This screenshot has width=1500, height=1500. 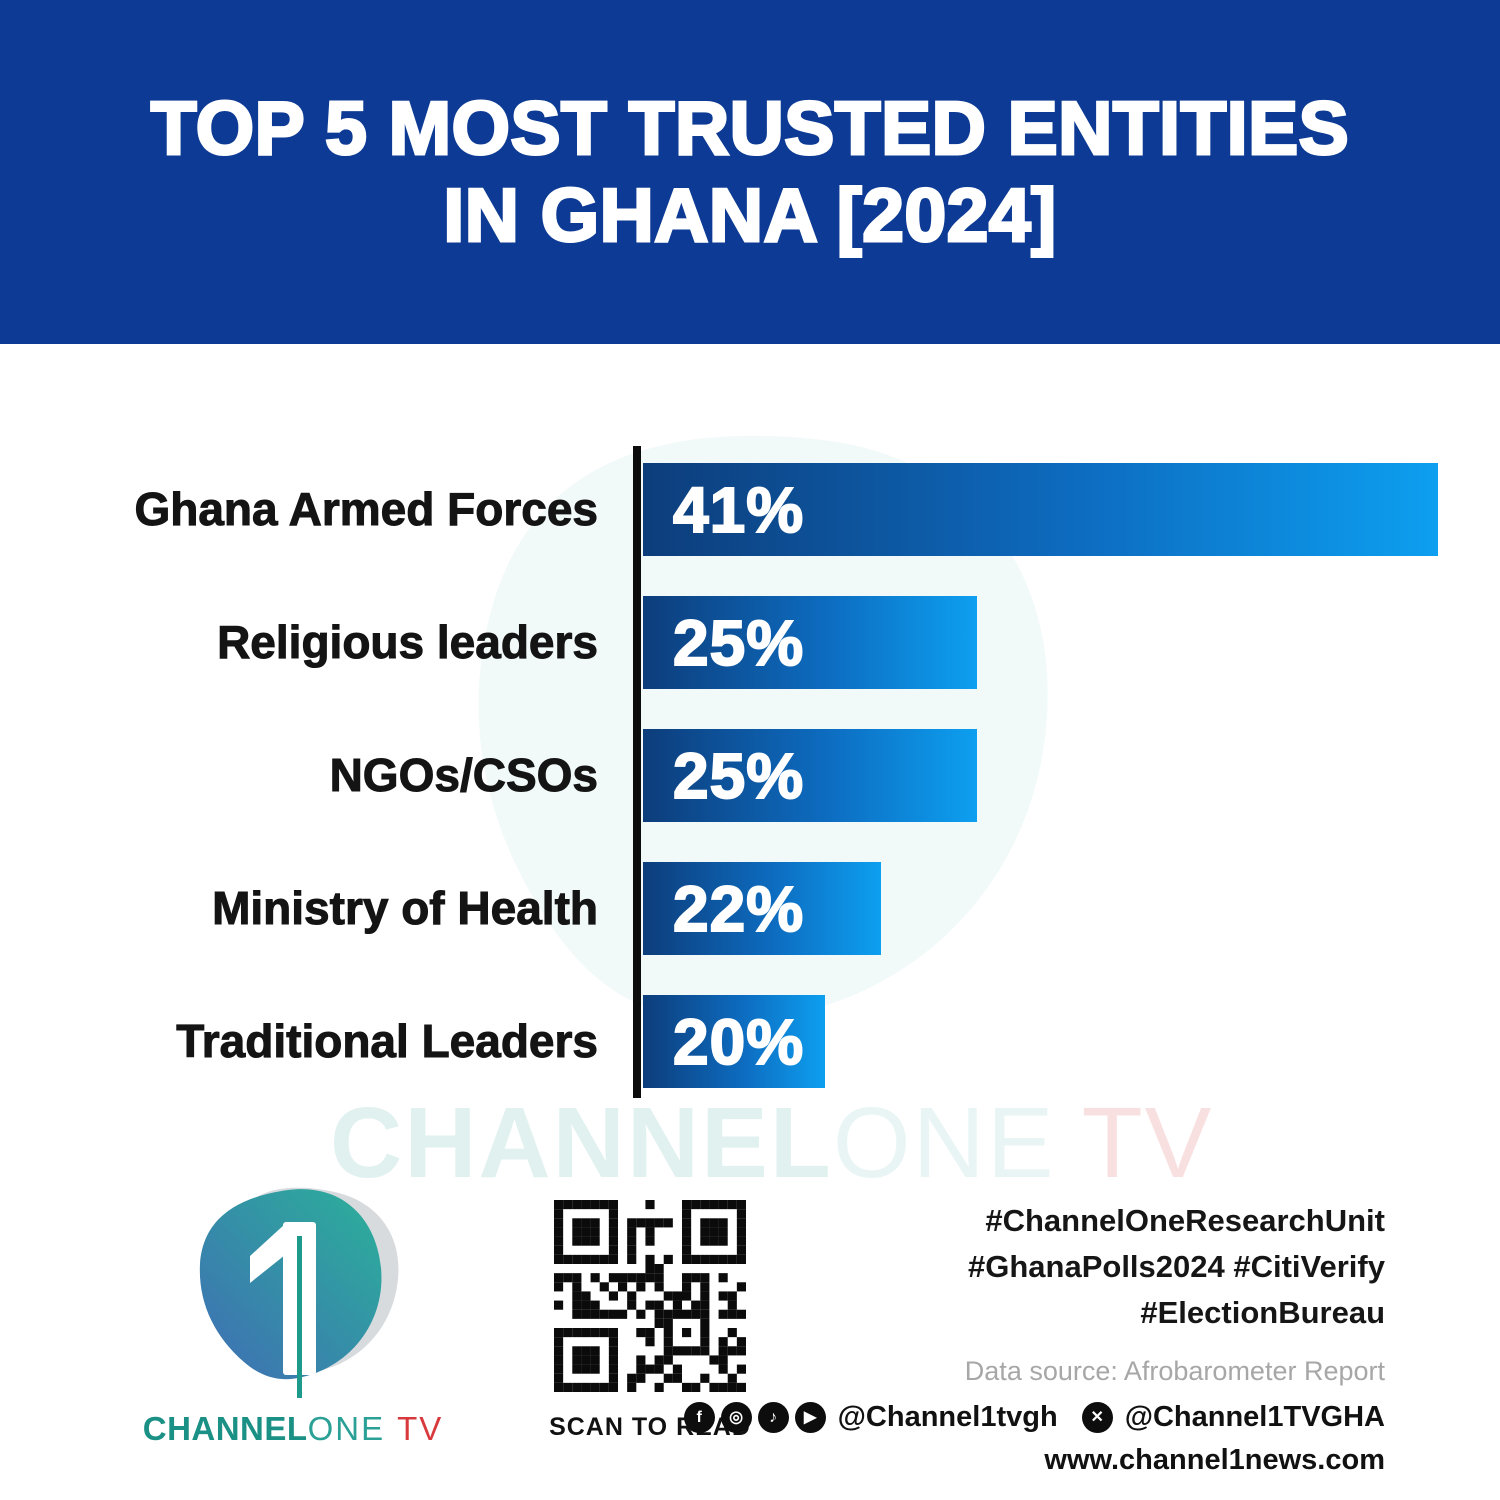 I want to click on youtube-icon: ▶, so click(x=810, y=1417).